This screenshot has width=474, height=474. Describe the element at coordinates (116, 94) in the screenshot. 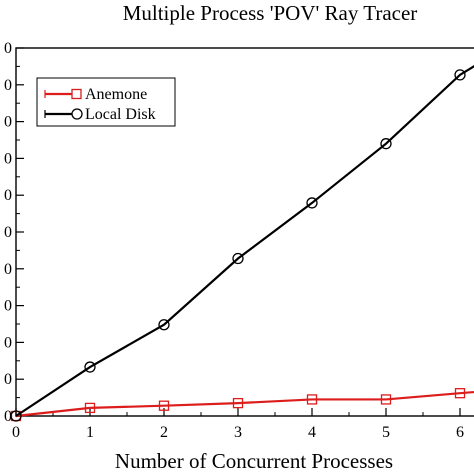

I see `legend-label-anemone: Anemone` at that location.